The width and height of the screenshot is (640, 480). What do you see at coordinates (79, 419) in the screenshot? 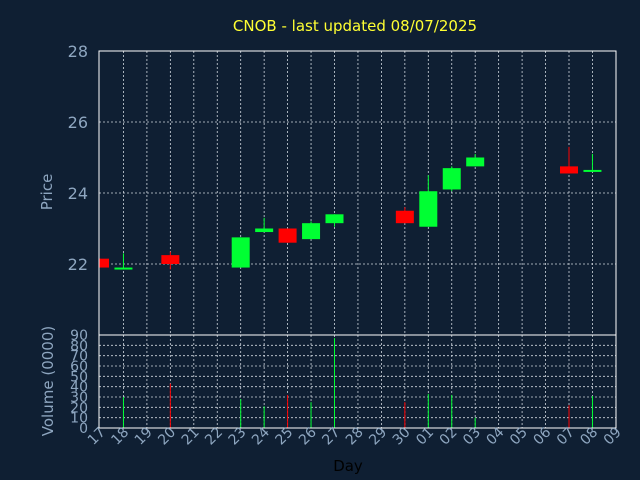
I see `volume-tick-label: 10` at bounding box center [79, 419].